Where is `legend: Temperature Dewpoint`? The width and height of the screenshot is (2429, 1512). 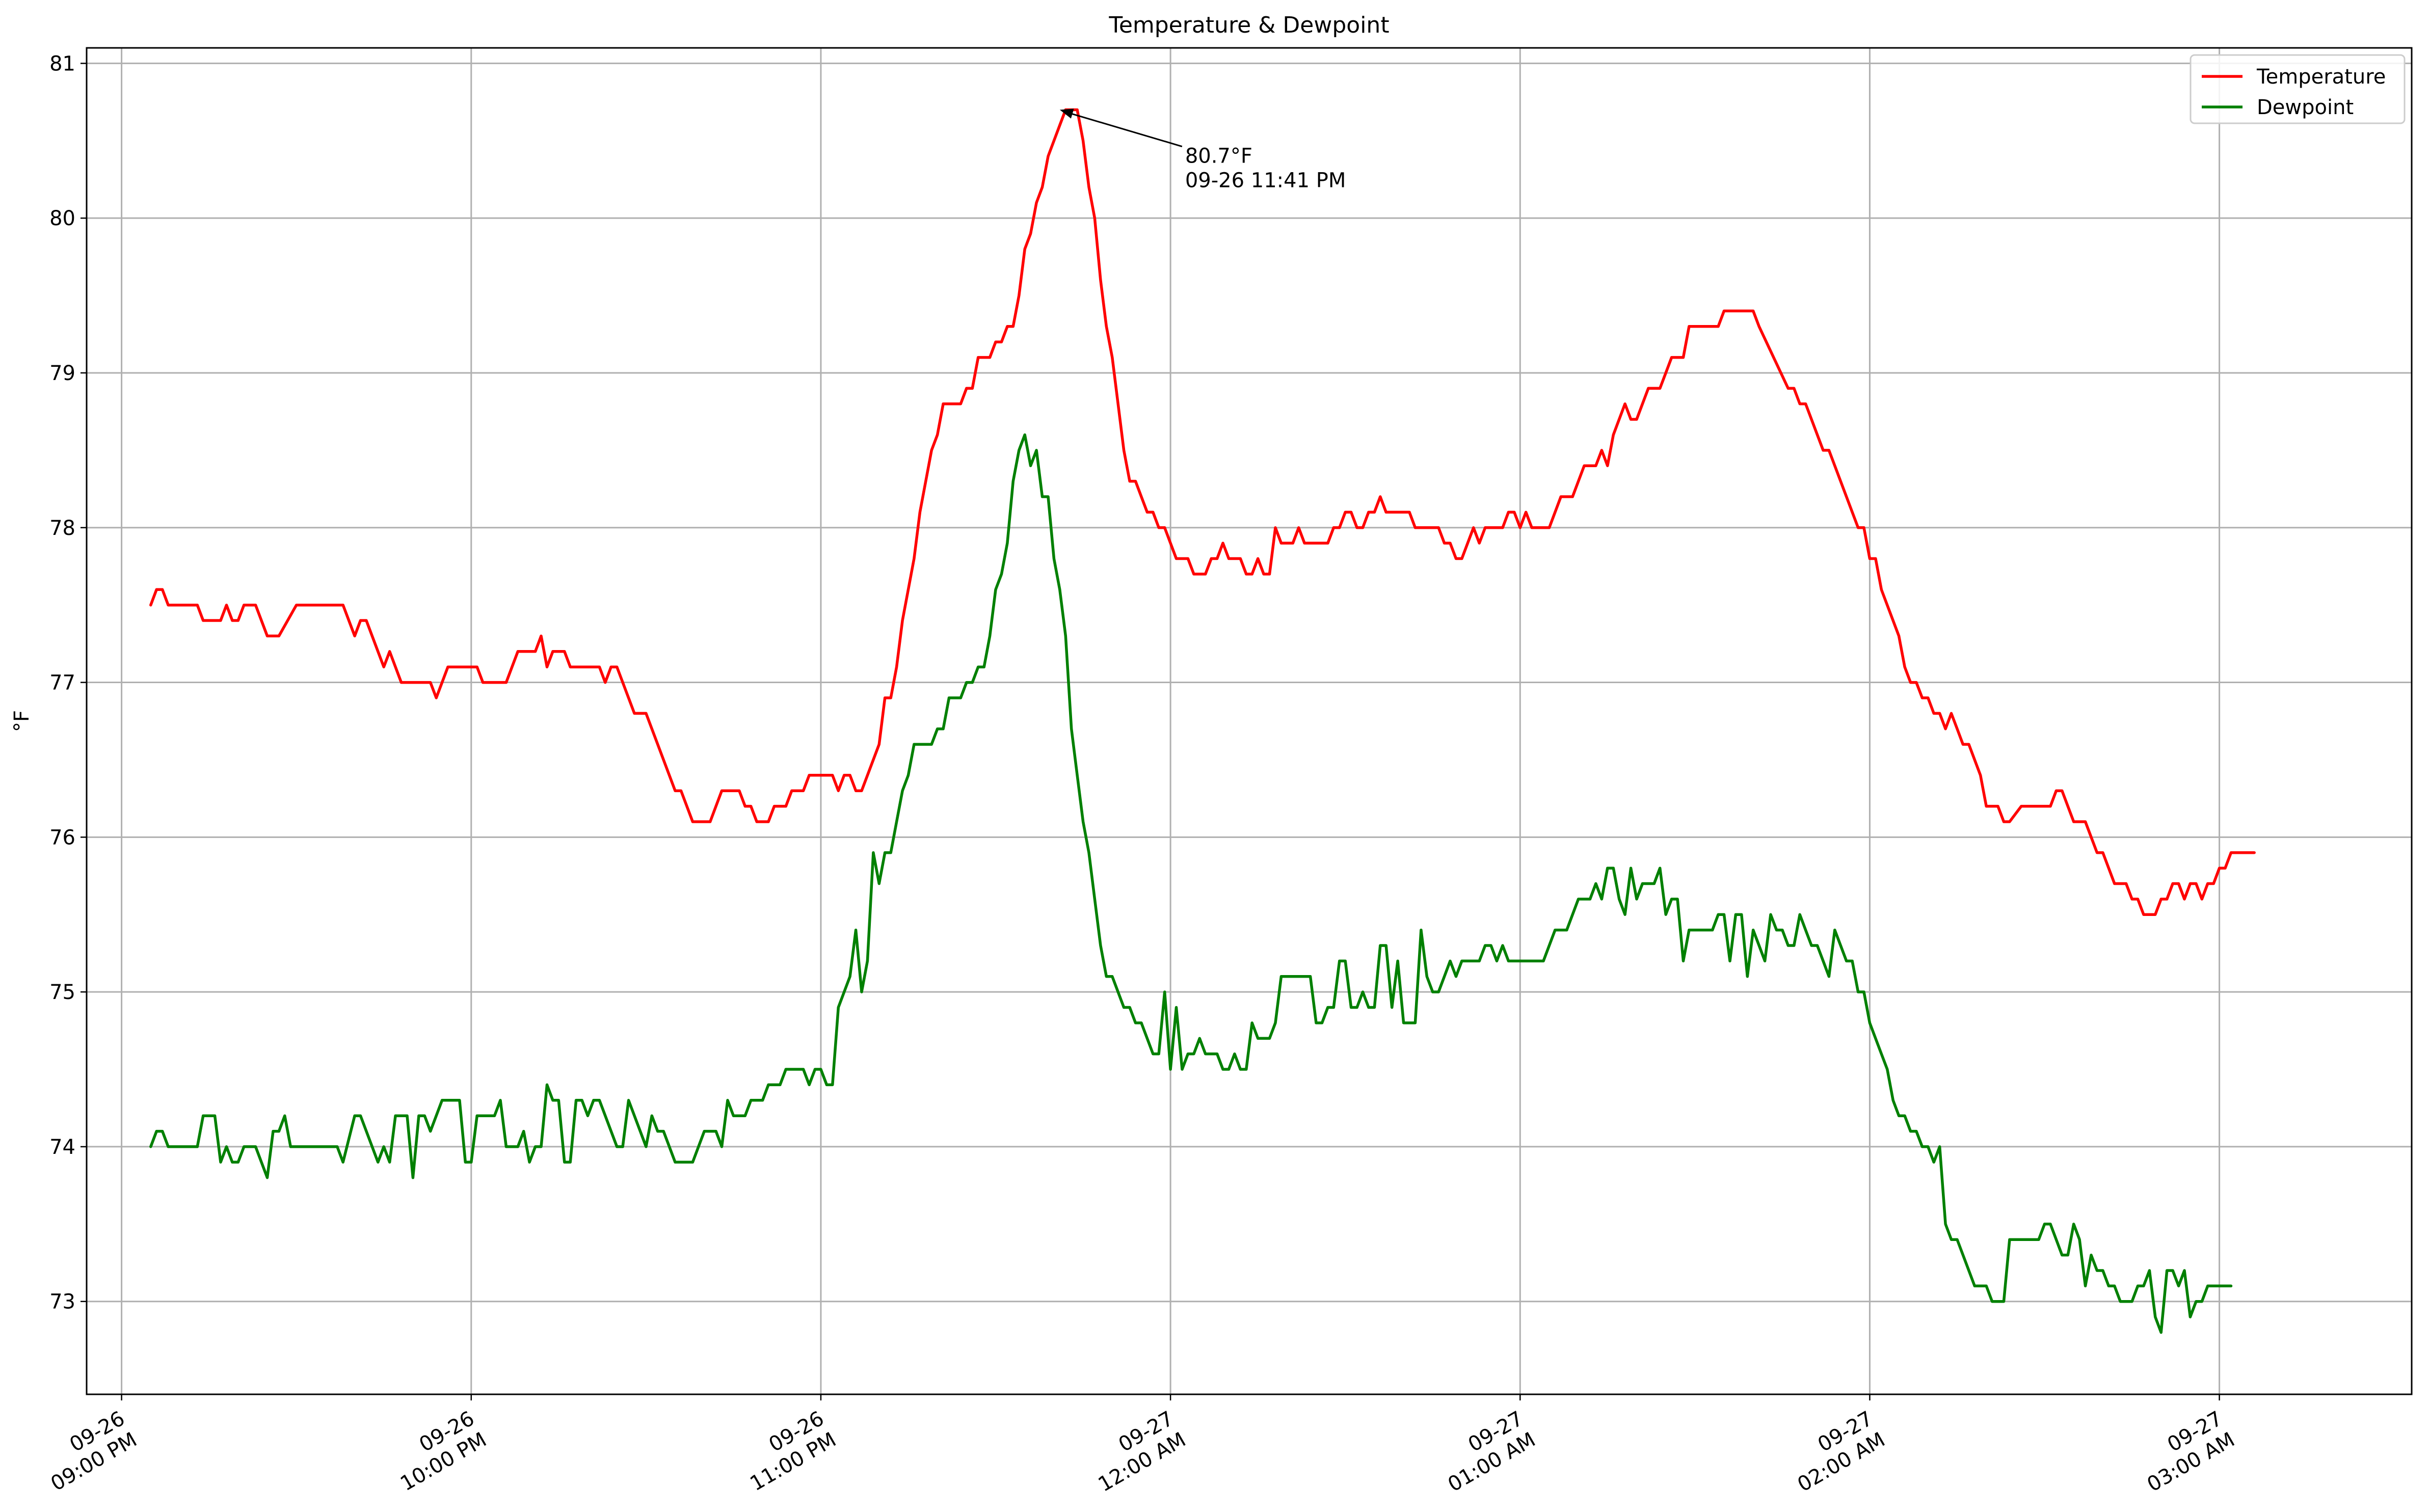
legend: Temperature Dewpoint is located at coordinates (2298, 89).